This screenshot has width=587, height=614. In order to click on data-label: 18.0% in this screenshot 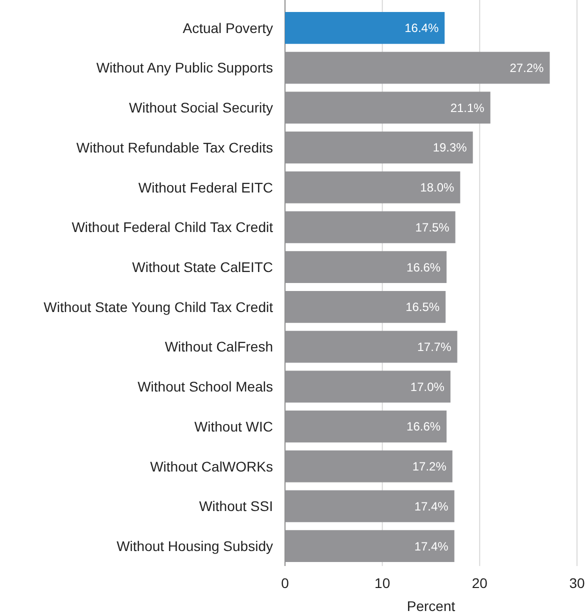, I will do `click(437, 187)`.